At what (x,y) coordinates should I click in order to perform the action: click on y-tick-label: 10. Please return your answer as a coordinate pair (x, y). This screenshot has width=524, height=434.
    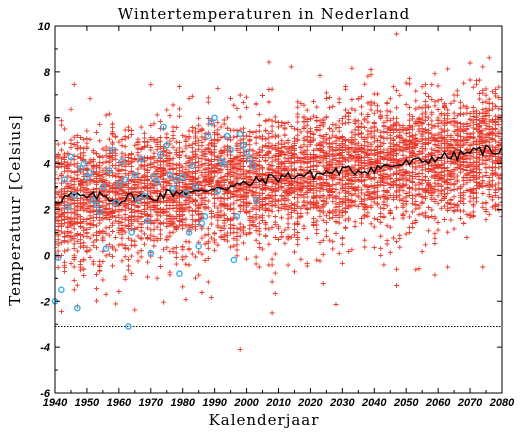
    Looking at the image, I should click on (44, 27).